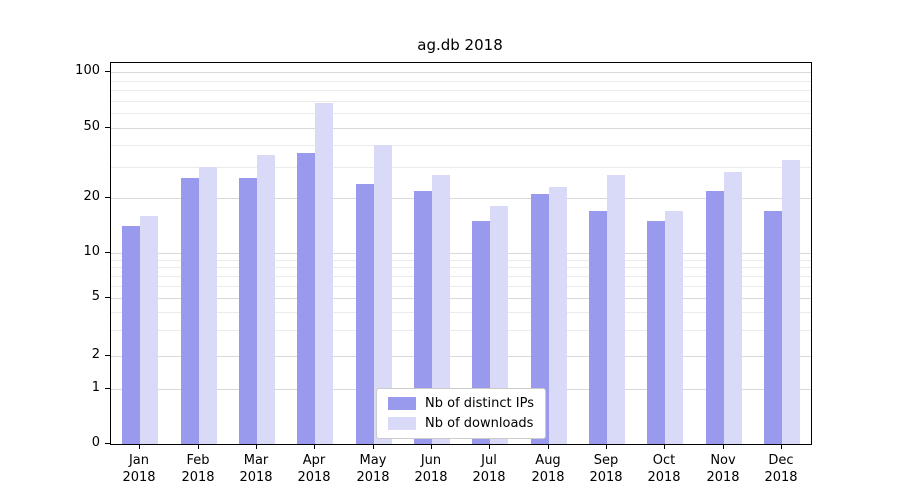  What do you see at coordinates (402, 403) in the screenshot?
I see `legend-swatch-distinct-ips` at bounding box center [402, 403].